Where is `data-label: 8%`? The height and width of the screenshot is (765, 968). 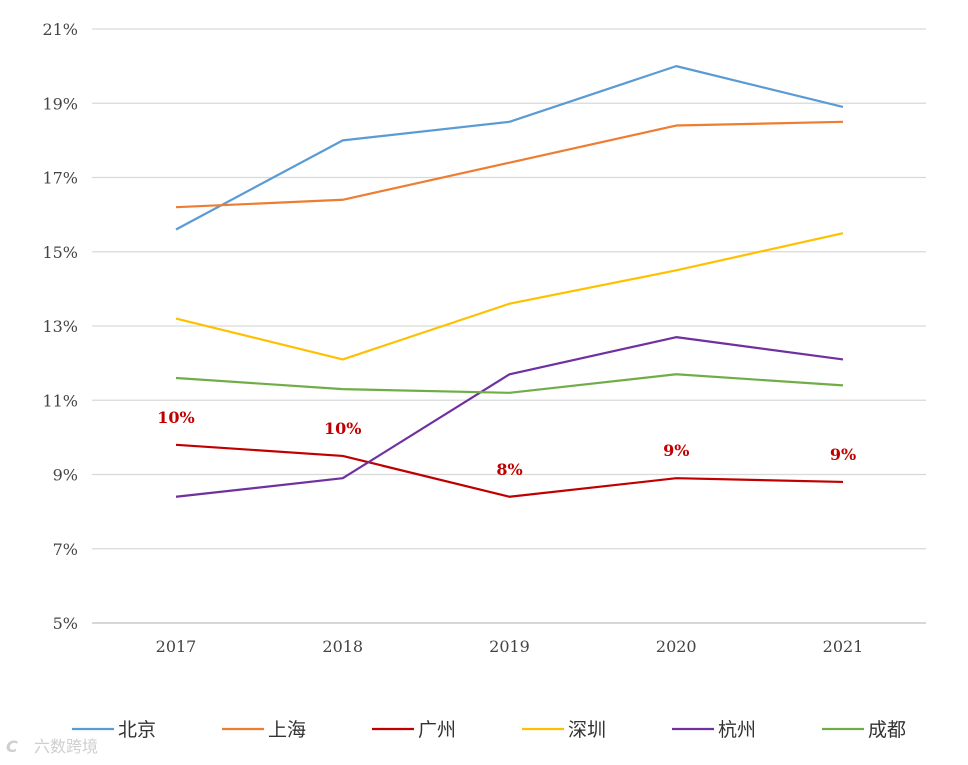 data-label: 8% is located at coordinates (509, 469).